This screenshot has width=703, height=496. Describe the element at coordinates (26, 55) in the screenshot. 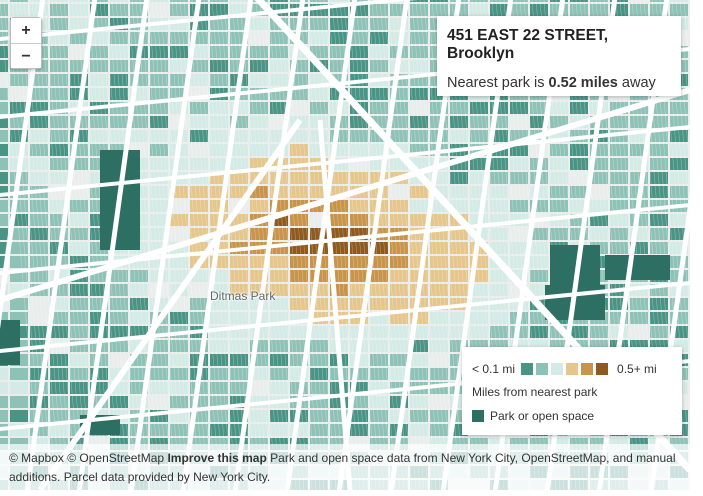

I see `zoom-out-button: −` at that location.